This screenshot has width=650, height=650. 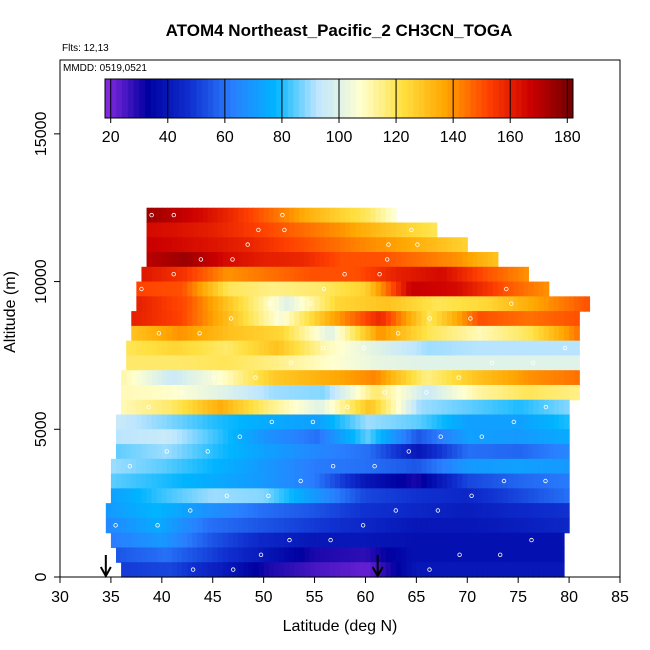 What do you see at coordinates (282, 137) in the screenshot?
I see `colorbar-tick-label: 80` at bounding box center [282, 137].